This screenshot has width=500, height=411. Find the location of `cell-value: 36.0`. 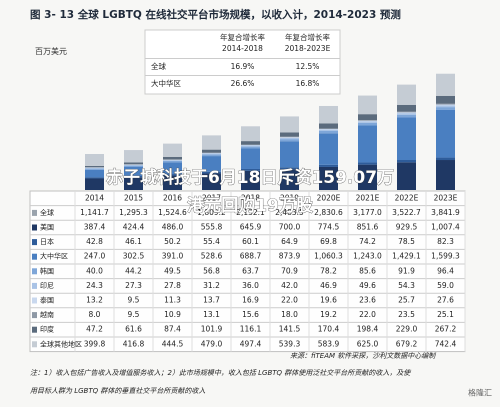

cell-value: 36.0 is located at coordinates (250, 285).